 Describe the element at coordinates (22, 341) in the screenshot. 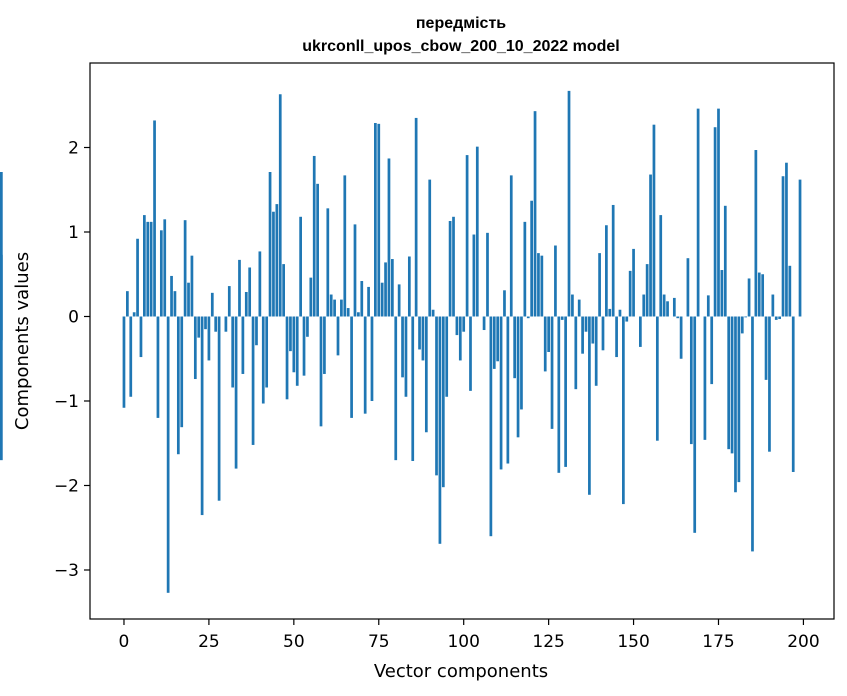

I see `y-axis-label: Components values` at that location.